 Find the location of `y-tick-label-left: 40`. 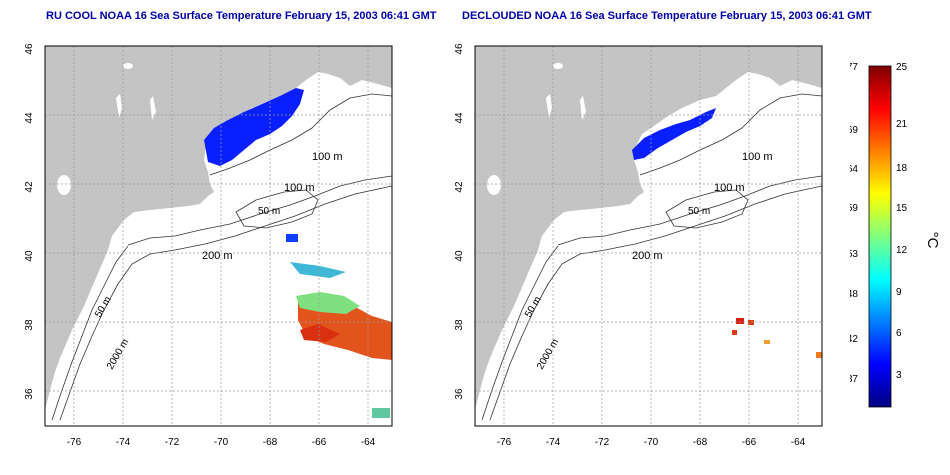

y-tick-label-left: 40 is located at coordinates (29, 256).